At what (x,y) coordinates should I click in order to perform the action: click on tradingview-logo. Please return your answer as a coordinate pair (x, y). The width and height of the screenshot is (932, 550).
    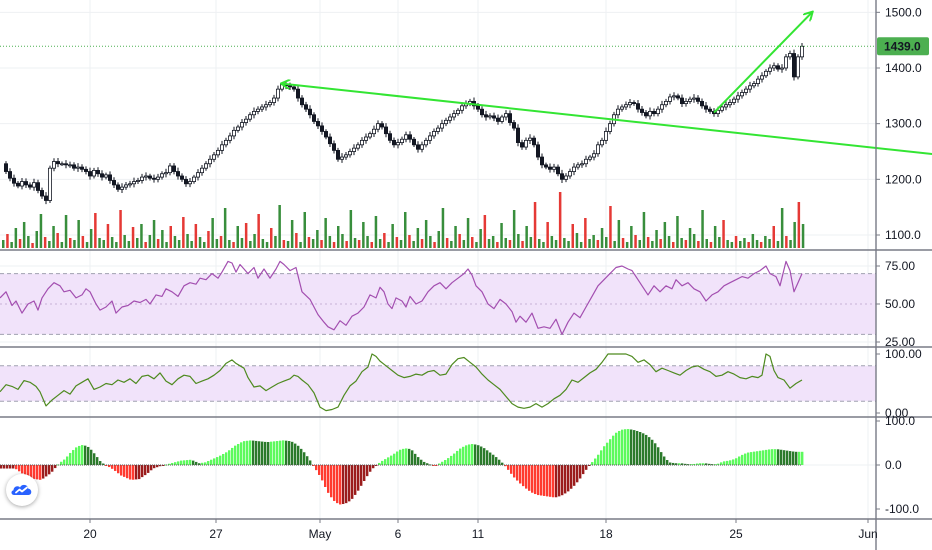
    Looking at the image, I should click on (22, 490).